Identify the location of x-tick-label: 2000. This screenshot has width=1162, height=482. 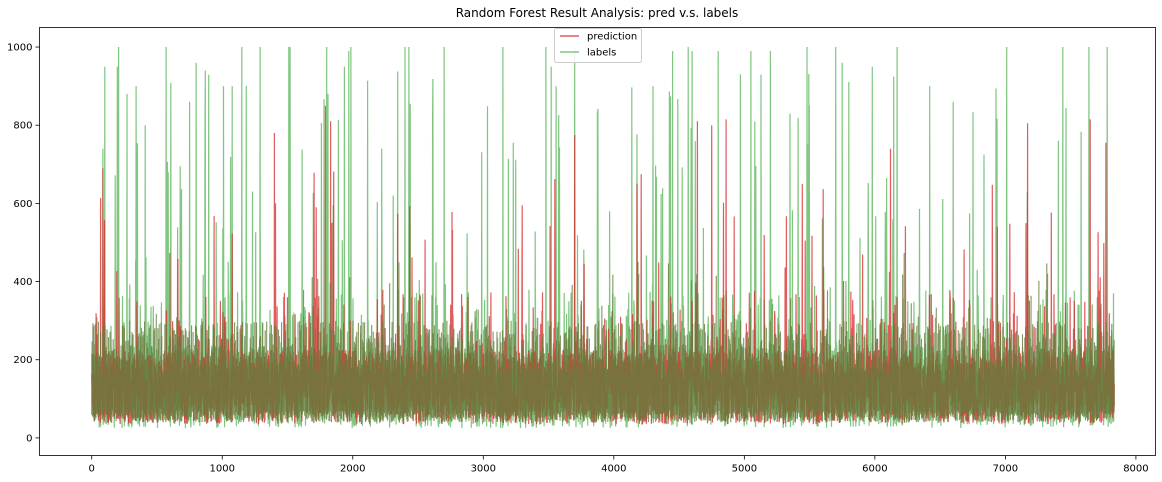
(352, 469).